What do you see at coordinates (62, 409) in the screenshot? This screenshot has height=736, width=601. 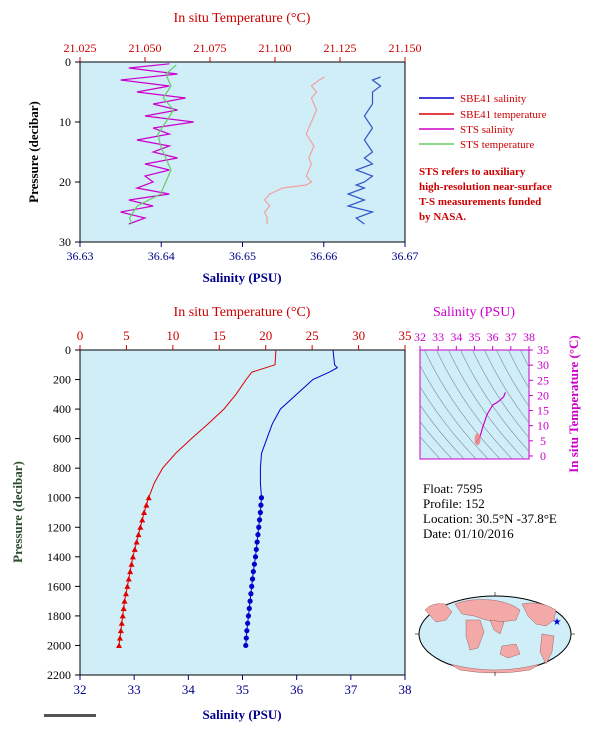 I see `bottom-pressure-tick-label-400: 400` at bounding box center [62, 409].